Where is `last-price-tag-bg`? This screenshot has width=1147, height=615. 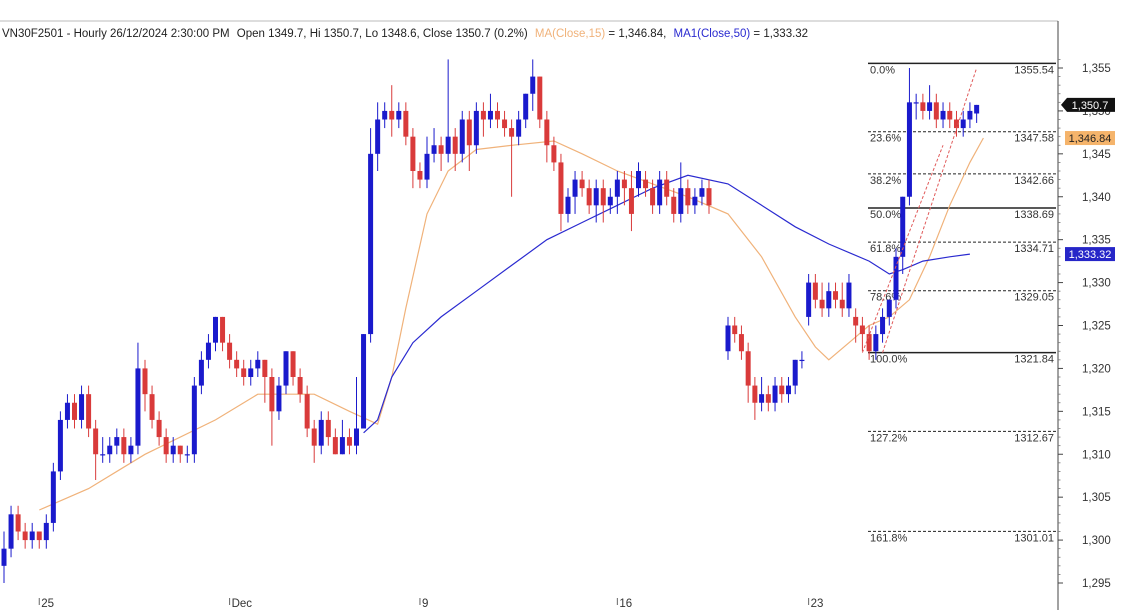
last-price-tag-bg is located at coordinates (1088, 104).